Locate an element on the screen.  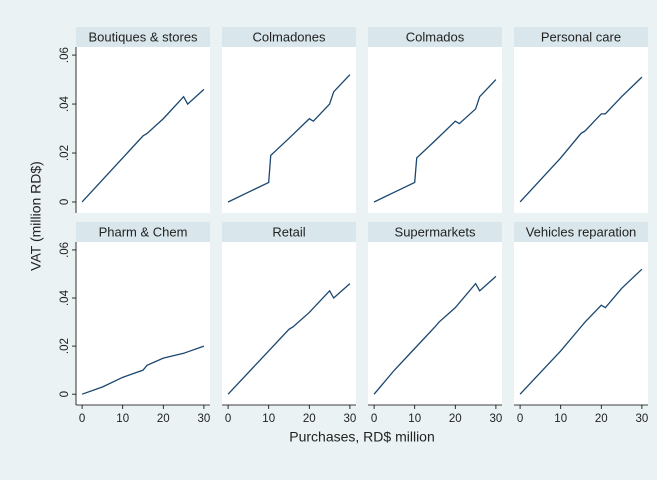
panel-title: Colmadones is located at coordinates (289, 36).